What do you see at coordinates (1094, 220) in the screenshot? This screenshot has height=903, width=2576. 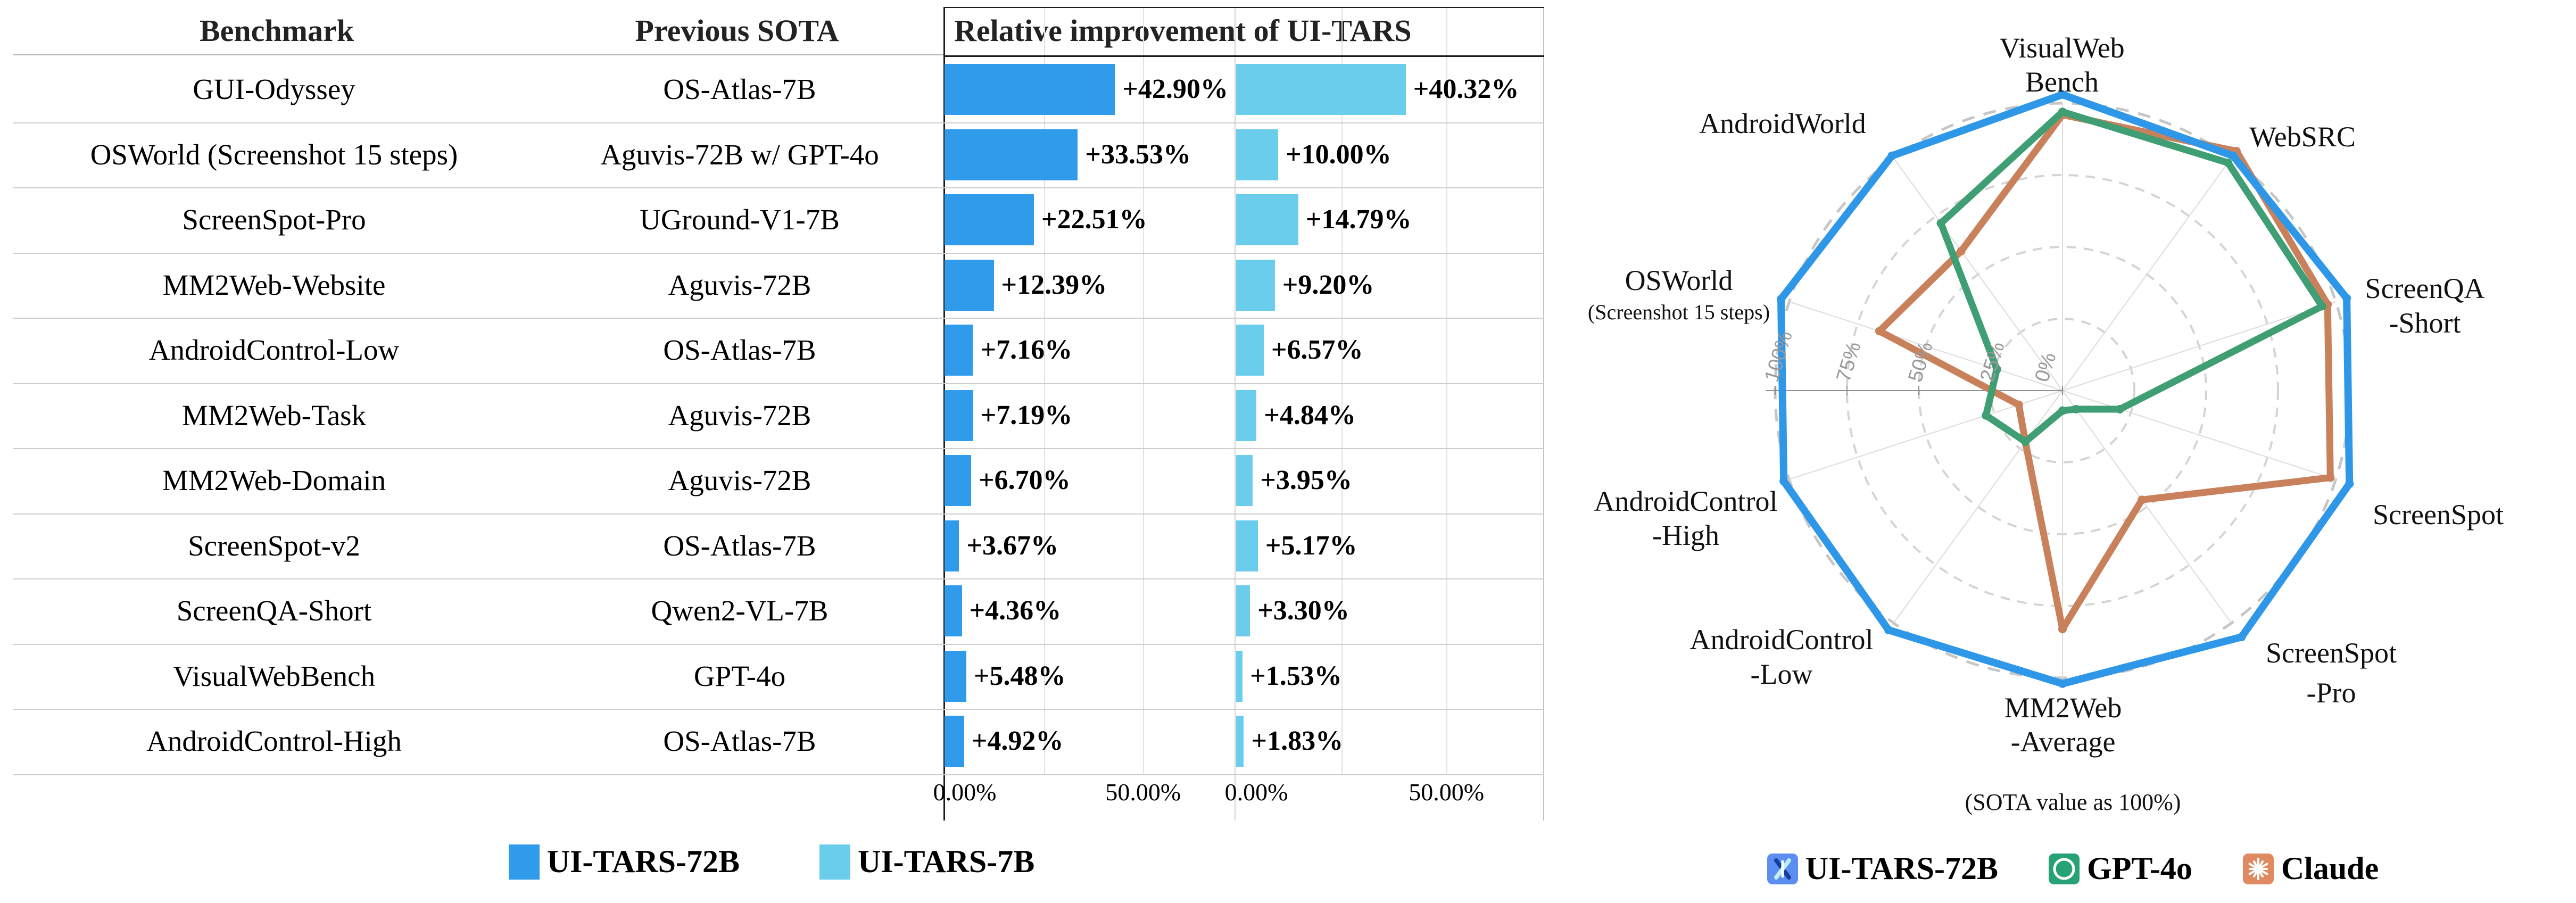 I see `bar-value-label: +22.51%` at bounding box center [1094, 220].